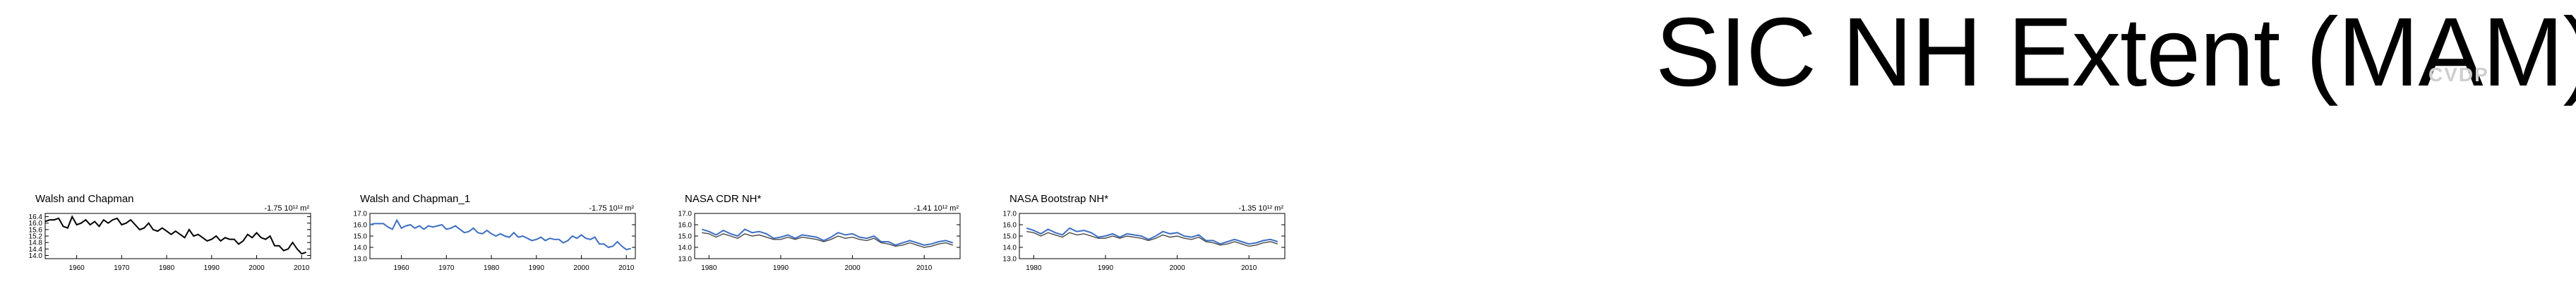  I want to click on y-tick-label: 14.8, so click(36, 243).